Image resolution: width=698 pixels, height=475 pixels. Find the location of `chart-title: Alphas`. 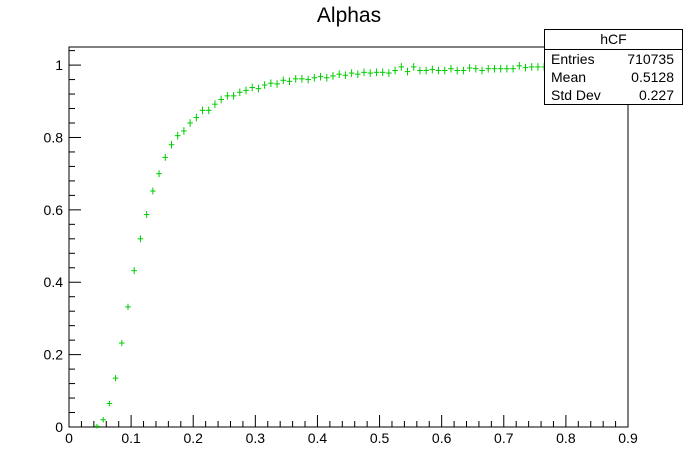

chart-title: Alphas is located at coordinates (349, 15).